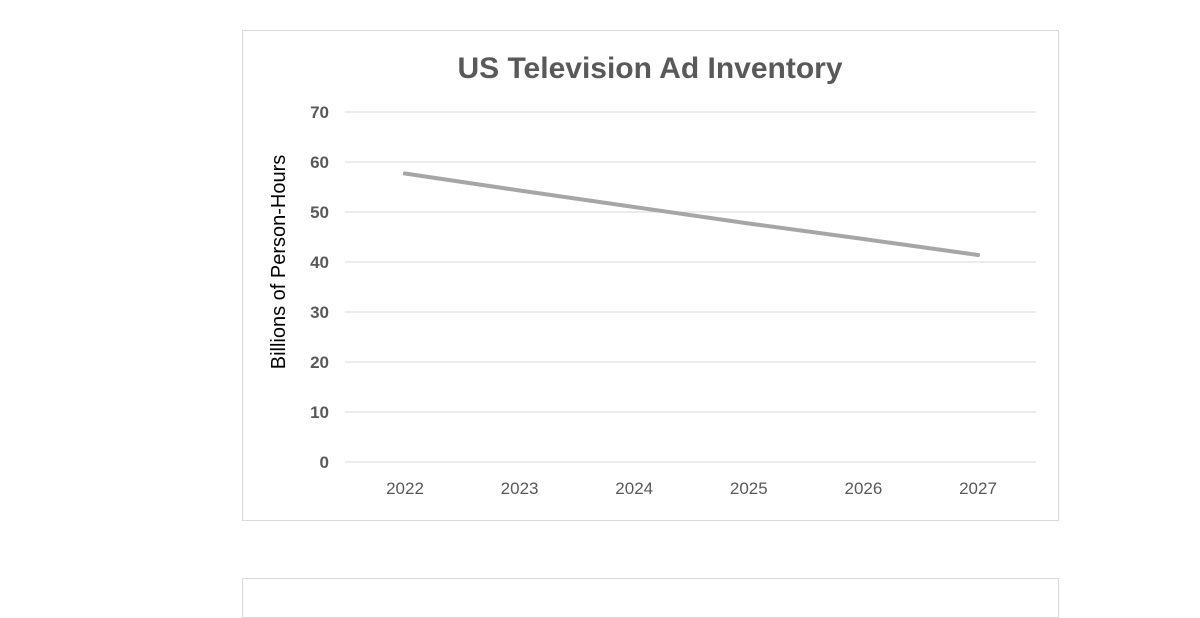  What do you see at coordinates (405, 488) in the screenshot?
I see `x-tick-label: 2022` at bounding box center [405, 488].